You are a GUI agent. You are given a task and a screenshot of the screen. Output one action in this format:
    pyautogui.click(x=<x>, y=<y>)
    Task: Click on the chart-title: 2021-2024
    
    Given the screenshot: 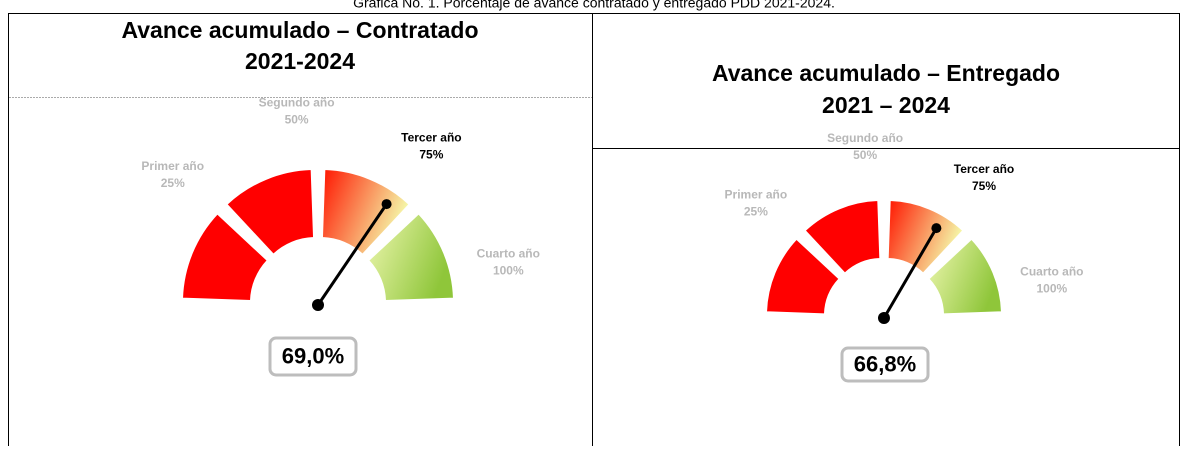 What is the action you would take?
    pyautogui.click(x=300, y=61)
    